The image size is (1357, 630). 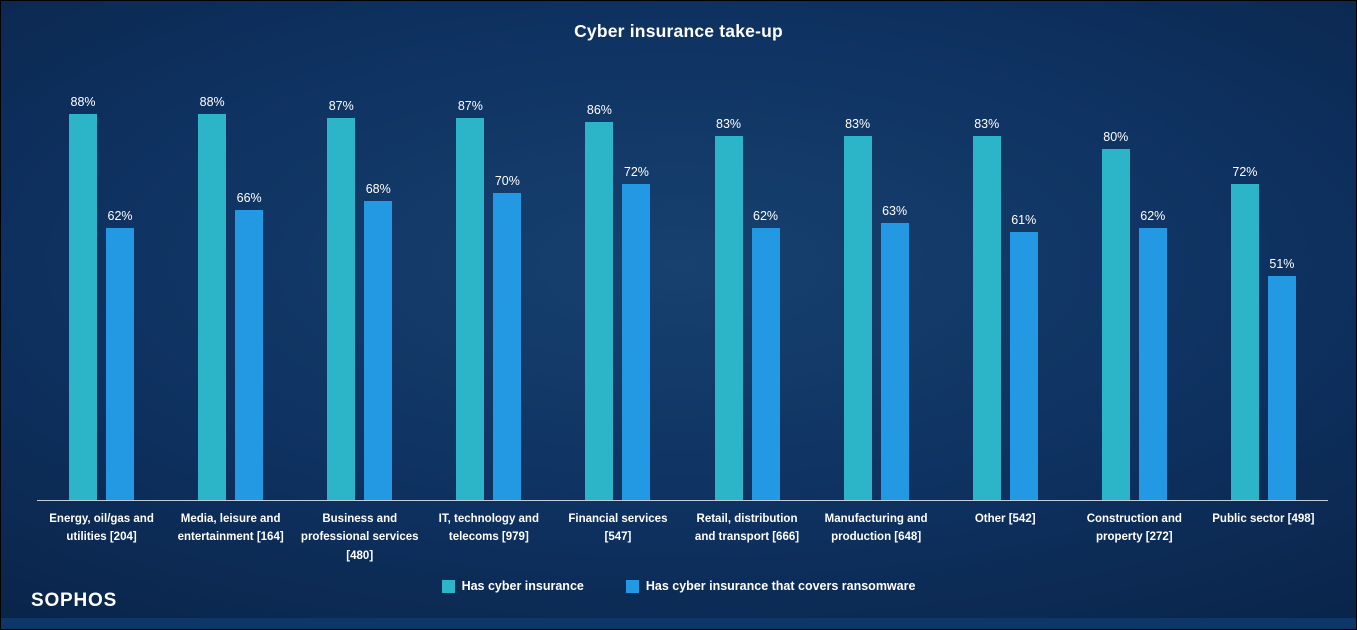 What do you see at coordinates (746, 280) in the screenshot?
I see `bar-group: 83% 62%` at bounding box center [746, 280].